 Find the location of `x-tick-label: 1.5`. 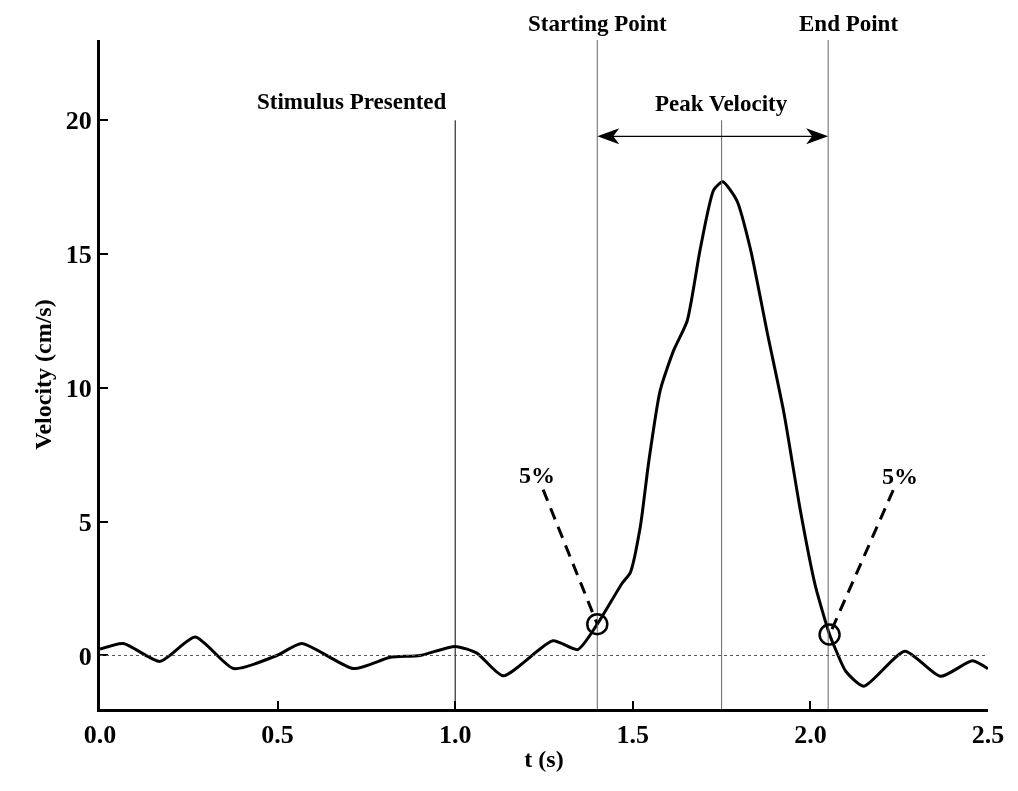

x-tick-label: 1.5 is located at coordinates (633, 735).